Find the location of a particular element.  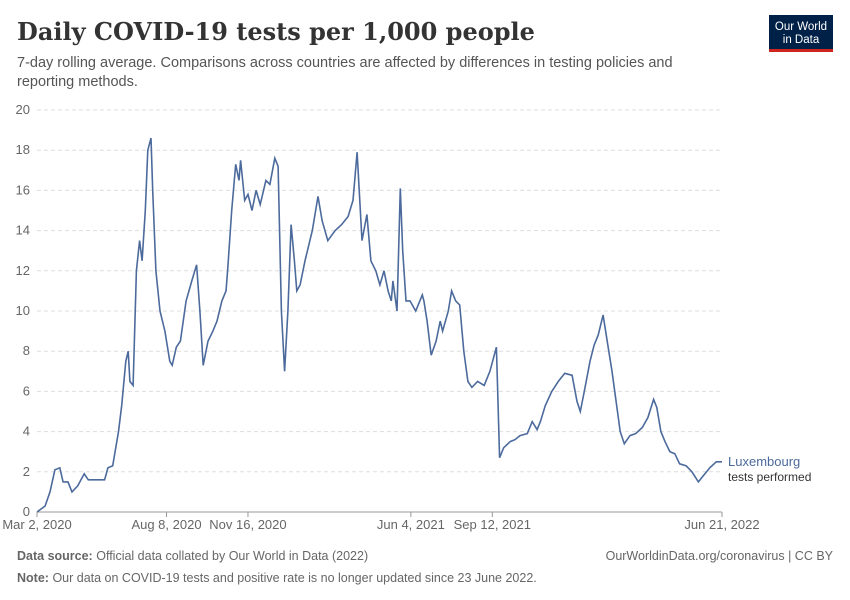

x-tick-label: Nov 16, 2020 is located at coordinates (247, 524).